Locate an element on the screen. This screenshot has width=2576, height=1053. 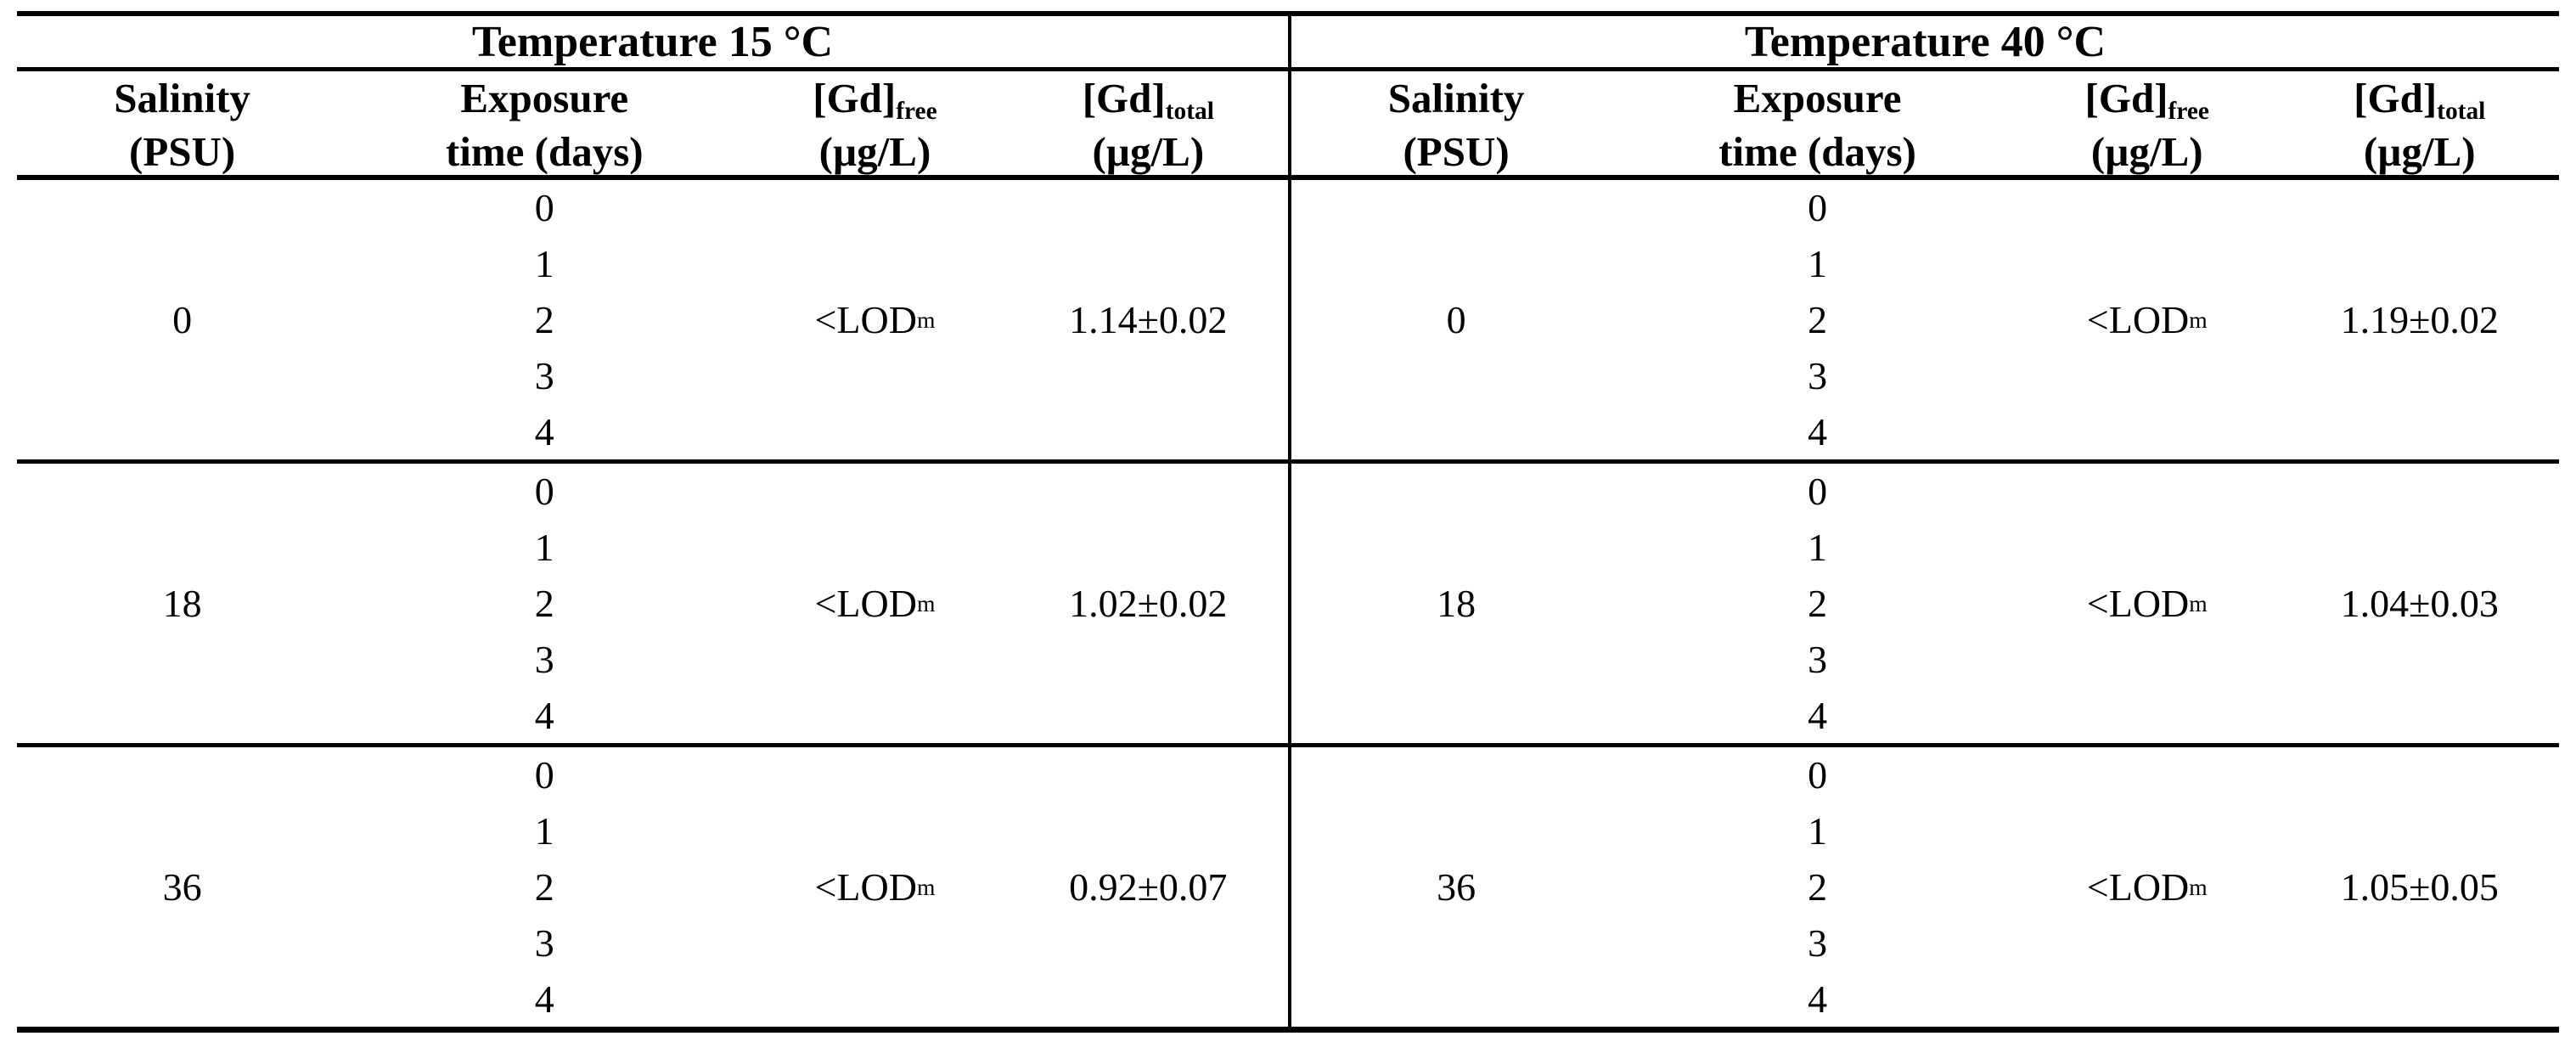
temperature-40-panel: Temperature 40 °C is located at coordinates (1923, 41).